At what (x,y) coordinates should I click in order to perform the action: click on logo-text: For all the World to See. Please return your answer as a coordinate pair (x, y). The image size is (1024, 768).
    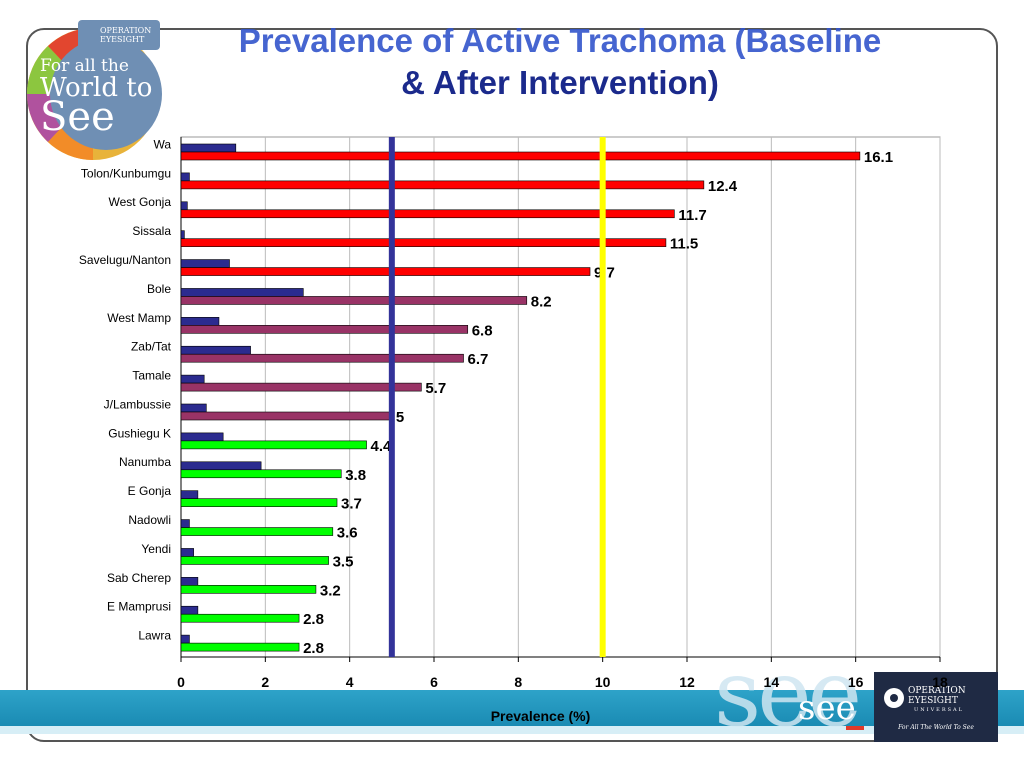
    Looking at the image, I should click on (100, 99).